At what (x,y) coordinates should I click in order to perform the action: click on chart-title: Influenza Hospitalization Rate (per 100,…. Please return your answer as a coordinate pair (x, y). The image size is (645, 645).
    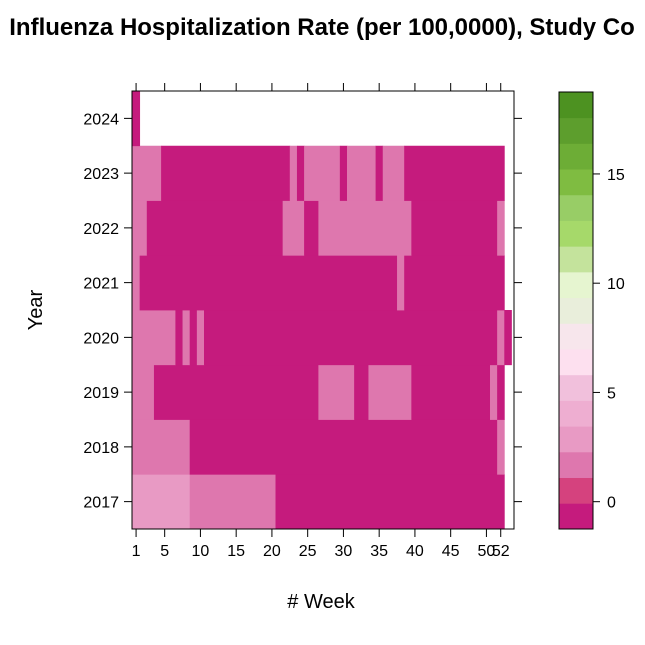
    Looking at the image, I should click on (321, 27).